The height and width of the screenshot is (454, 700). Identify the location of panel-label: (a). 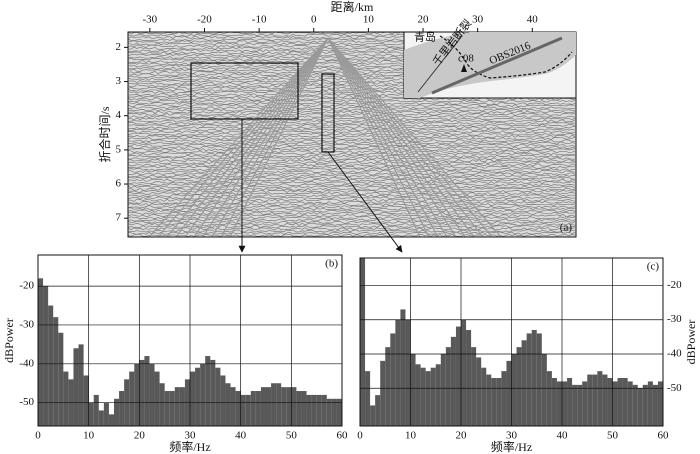
(566, 228).